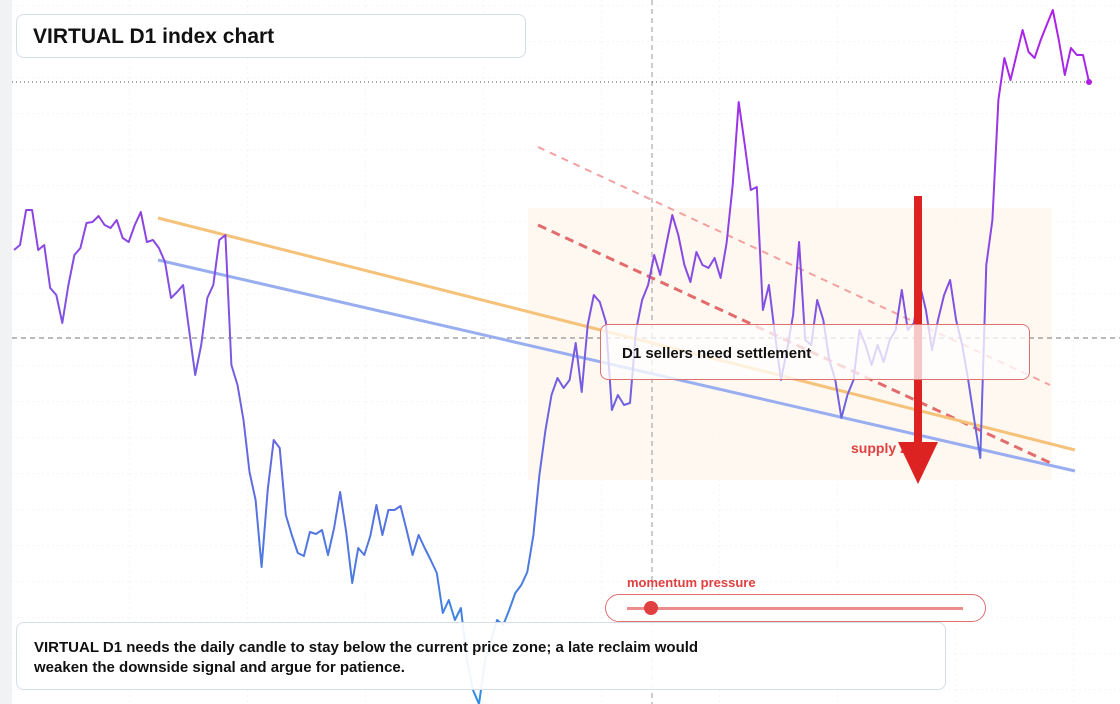 This screenshot has width=1120, height=704. What do you see at coordinates (815, 352) in the screenshot?
I see `zone-box: D1 sellers need settlement` at bounding box center [815, 352].